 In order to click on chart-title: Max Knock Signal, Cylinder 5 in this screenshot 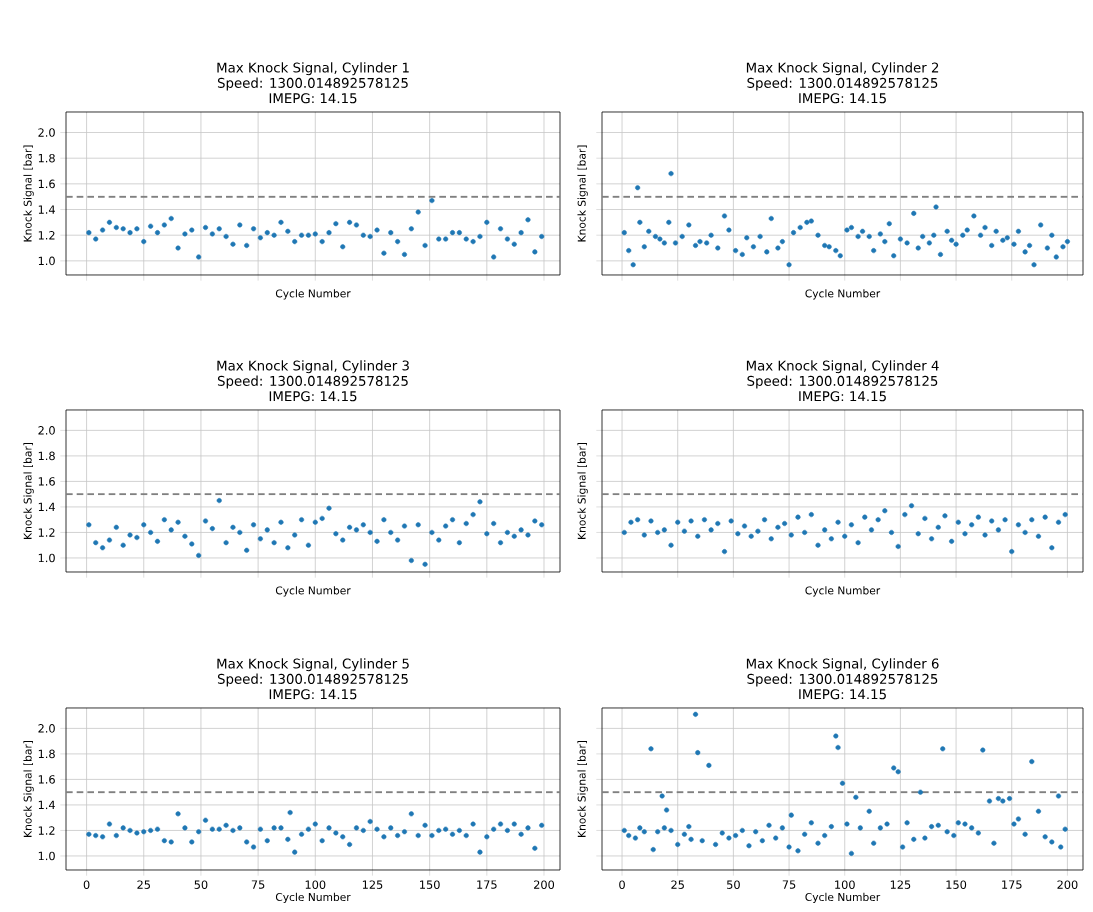, I will do `click(313, 665)`.